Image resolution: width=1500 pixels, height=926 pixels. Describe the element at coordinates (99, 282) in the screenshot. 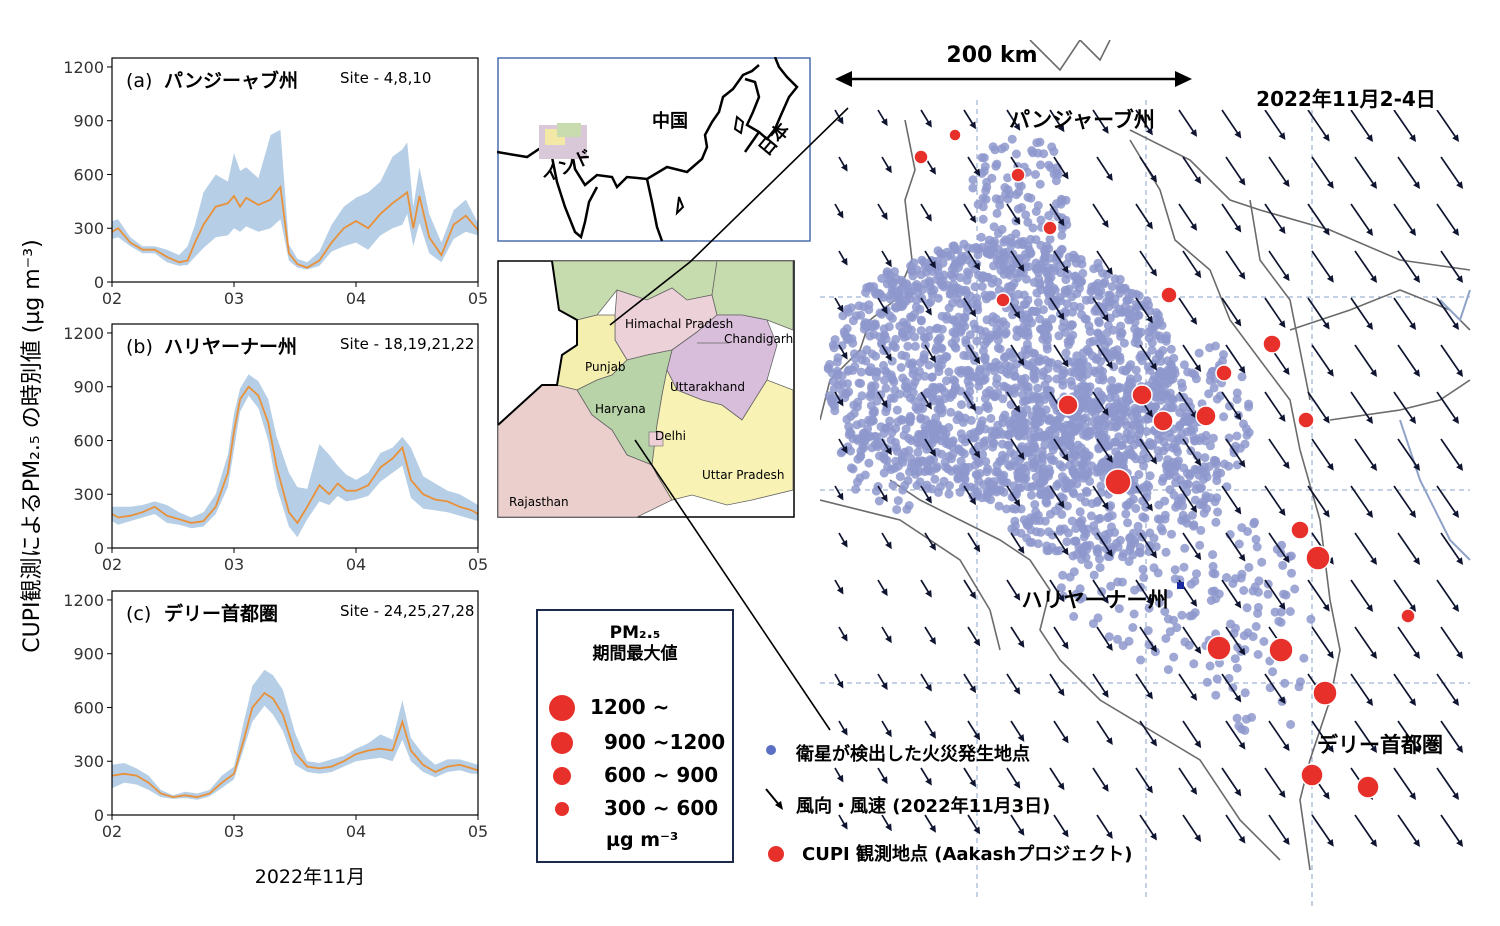

I see `y-tick-label: 0` at that location.